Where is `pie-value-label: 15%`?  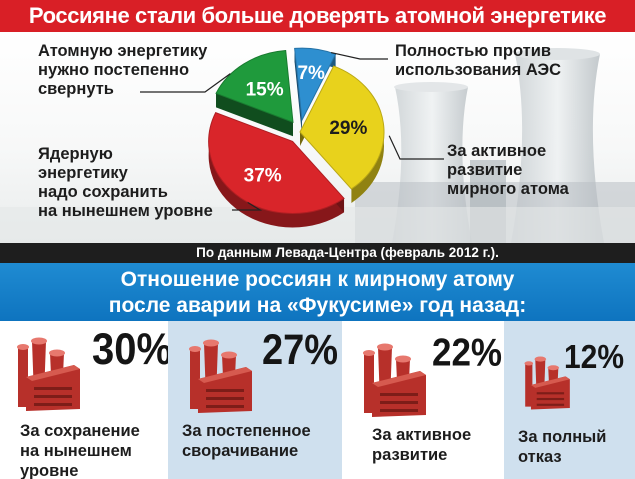
pie-value-label: 15% is located at coordinates (265, 89).